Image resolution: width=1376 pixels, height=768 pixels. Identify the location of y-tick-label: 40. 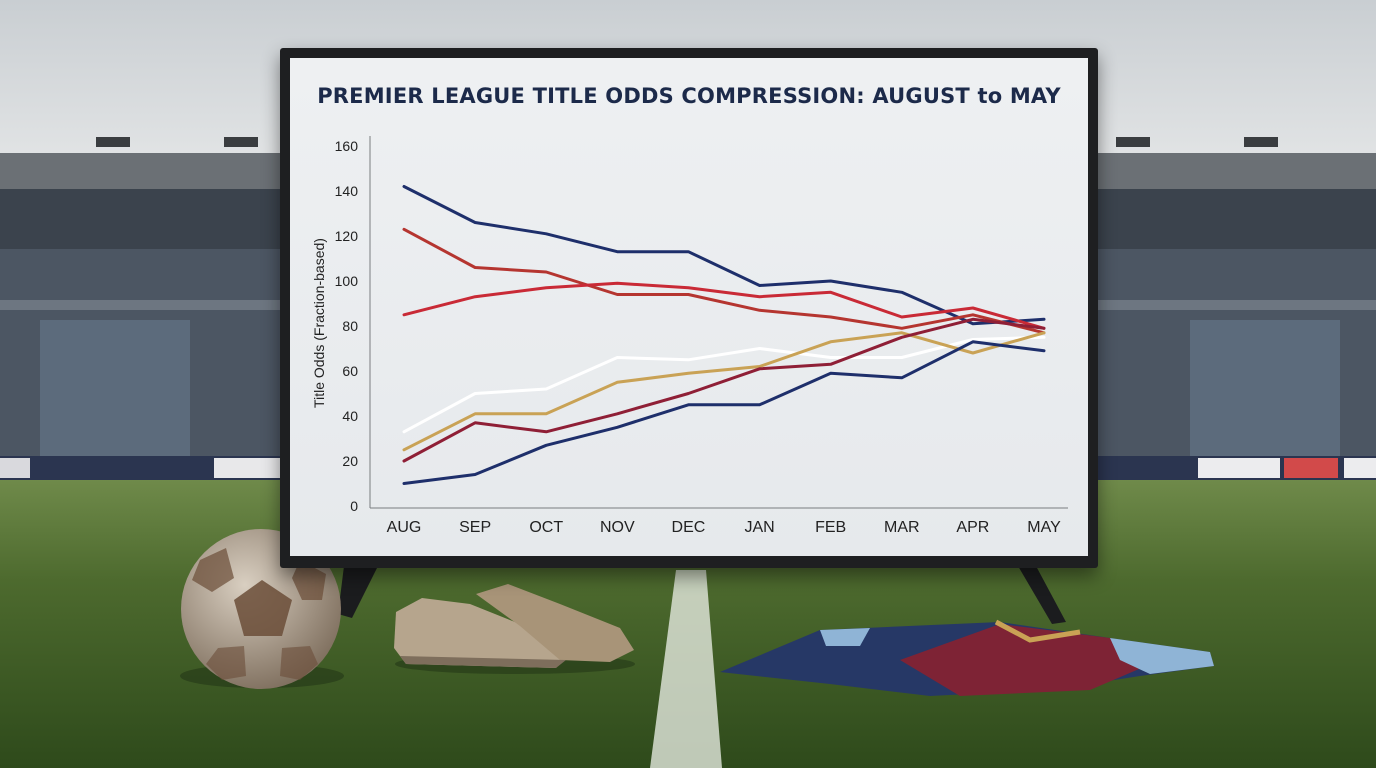
(350, 416).